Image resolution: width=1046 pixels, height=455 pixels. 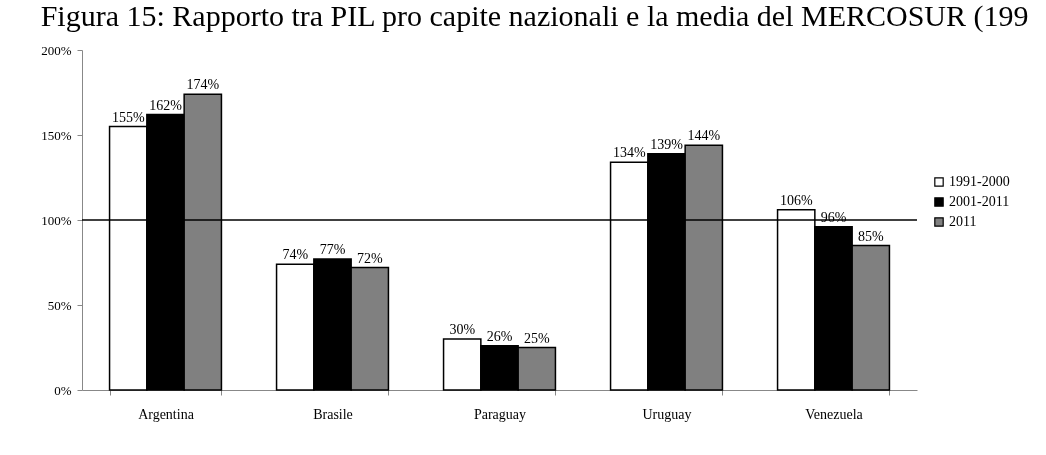 What do you see at coordinates (56, 135) in the screenshot?
I see `y-tick-label: 150%` at bounding box center [56, 135].